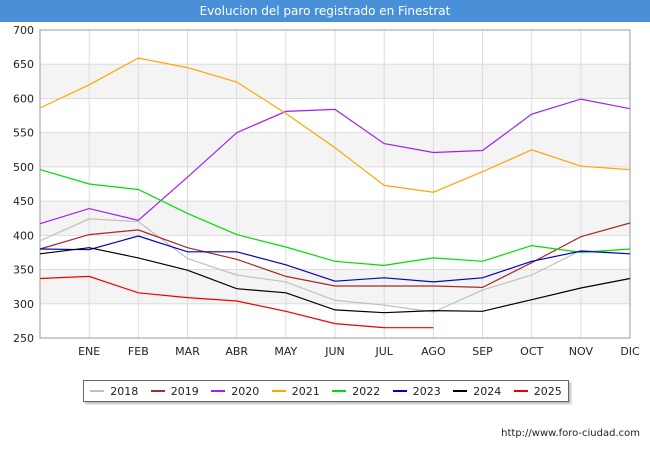 Image resolution: width=650 pixels, height=450 pixels. I want to click on y-tick-label: 350, so click(23, 270).